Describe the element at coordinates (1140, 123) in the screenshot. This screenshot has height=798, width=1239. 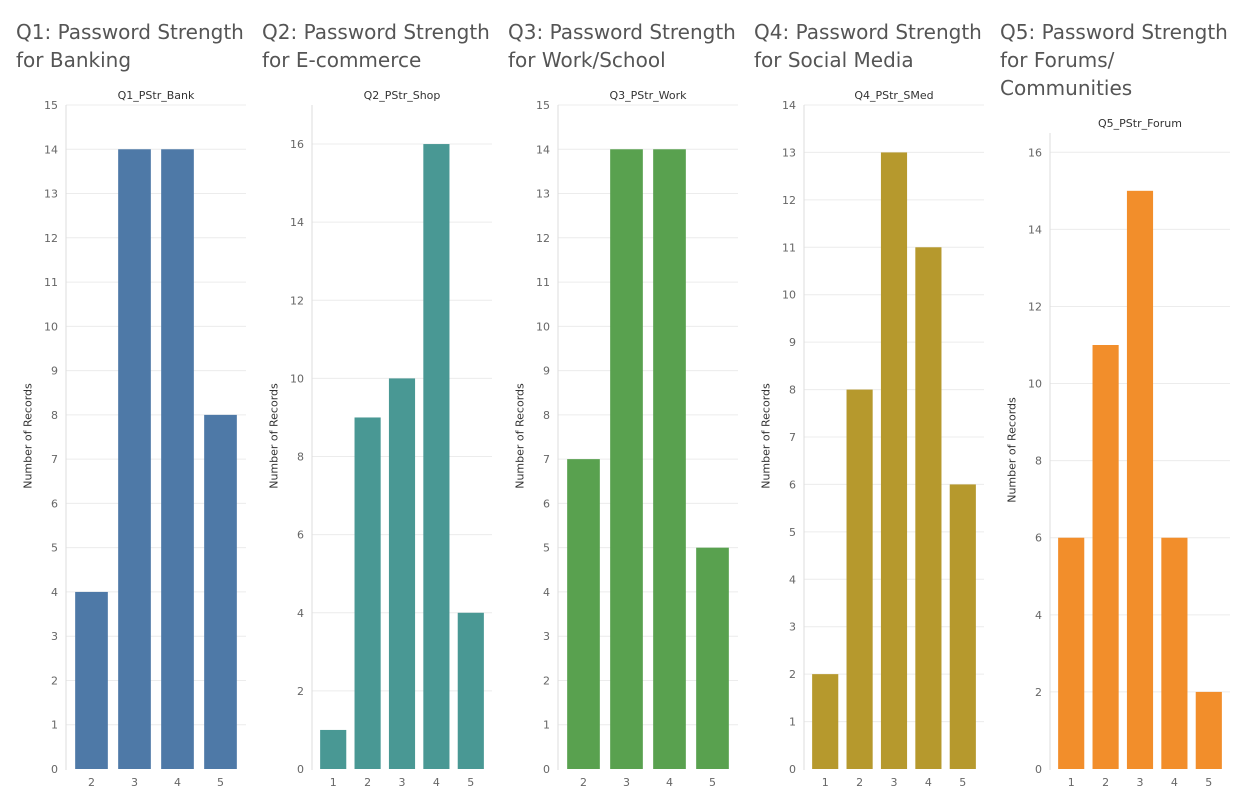
I see `chart-subtitle: Q5_PStr_Forum` at that location.